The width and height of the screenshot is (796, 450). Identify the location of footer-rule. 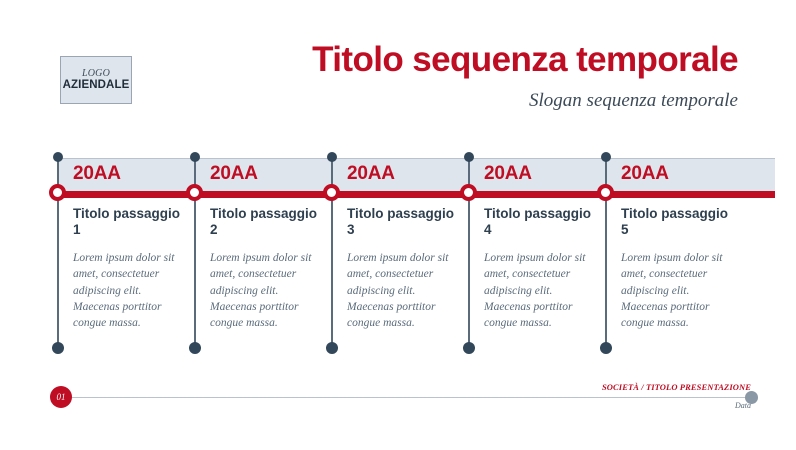
(407, 397).